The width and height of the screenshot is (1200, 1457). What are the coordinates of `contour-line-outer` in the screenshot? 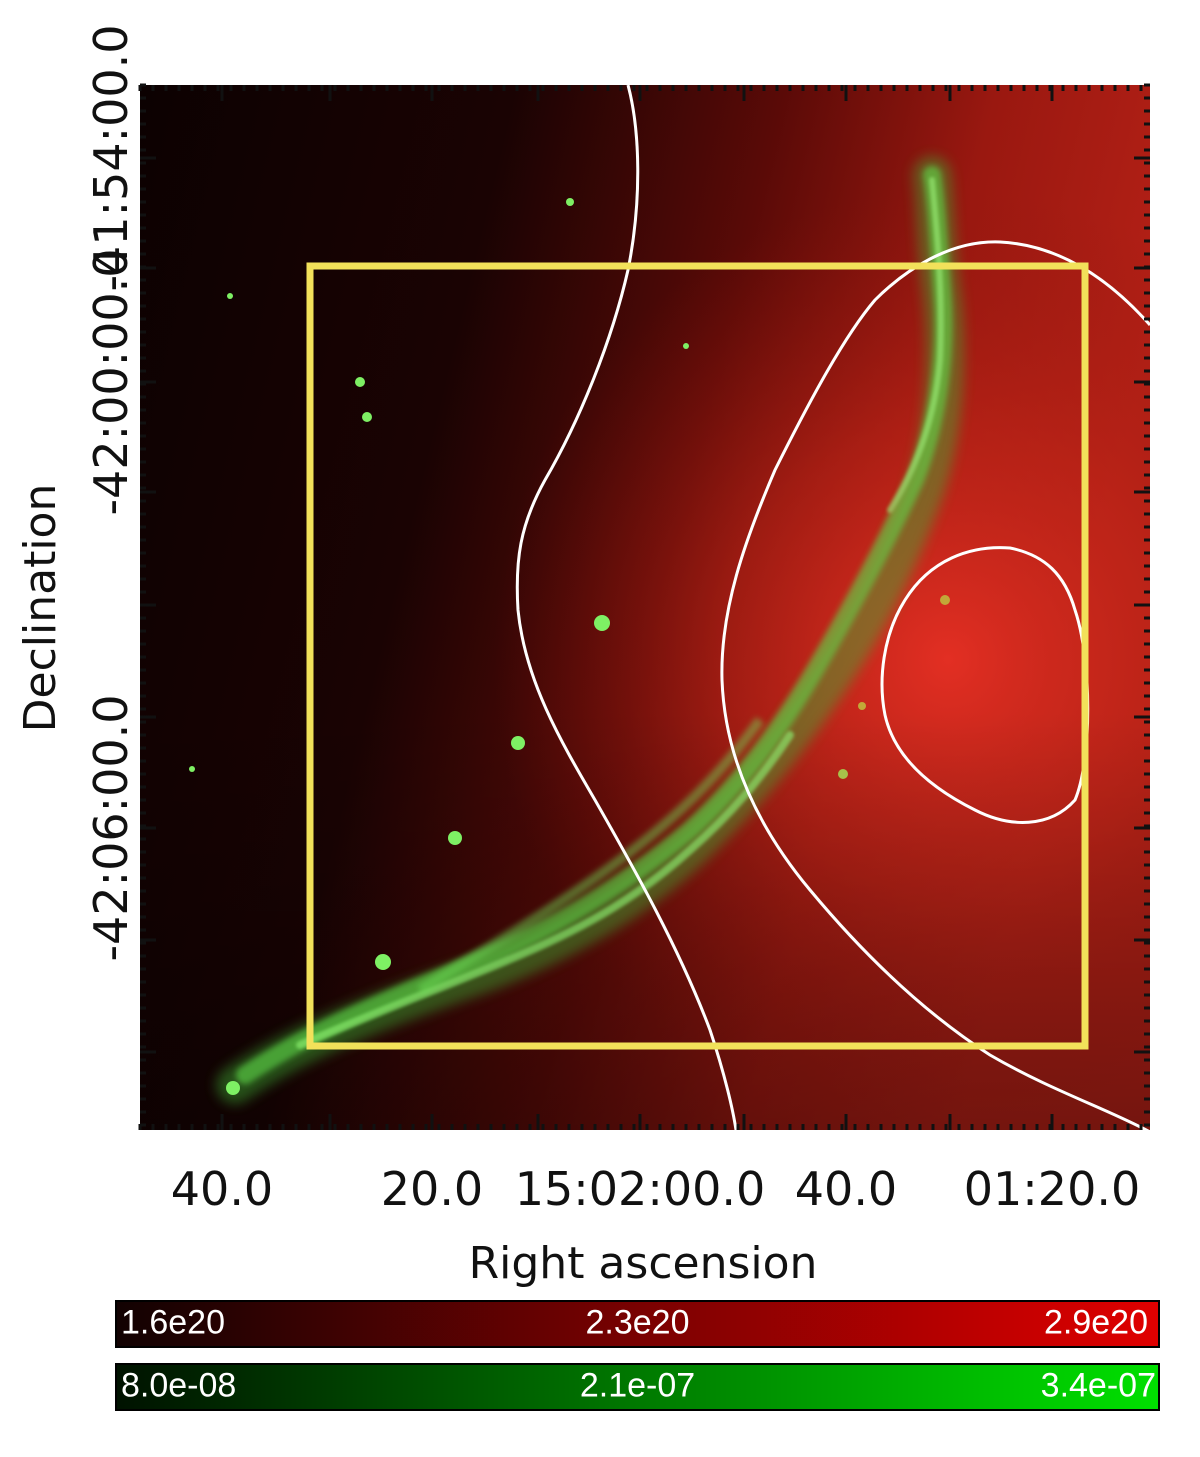 It's located at (626, 607).